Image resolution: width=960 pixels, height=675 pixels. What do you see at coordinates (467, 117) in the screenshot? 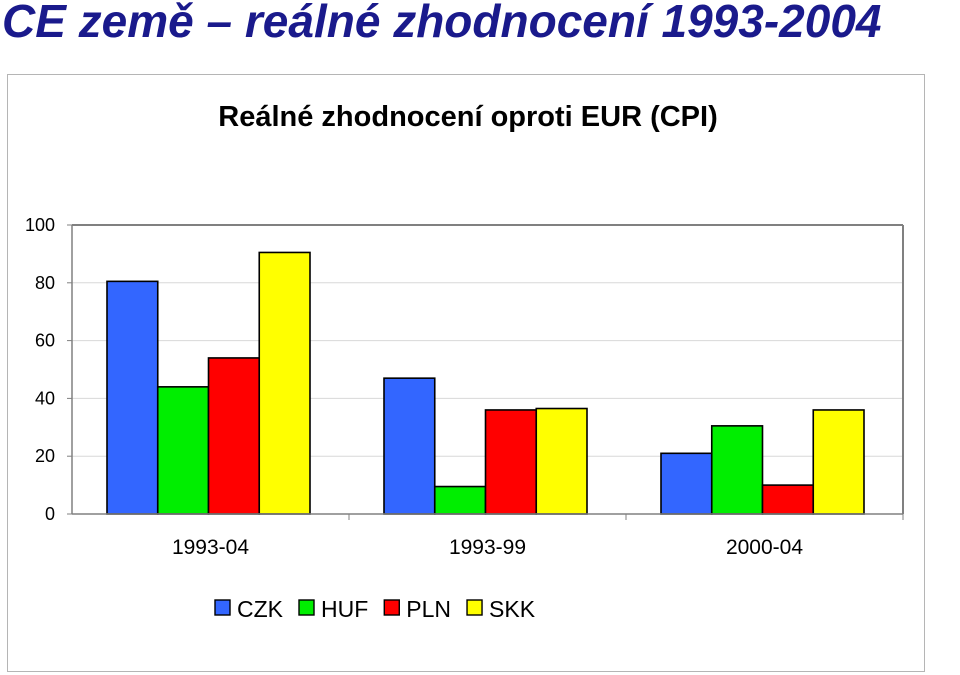
I see `chart-title: Reálné zhodnocení oproti EUR (CPI)` at bounding box center [467, 117].